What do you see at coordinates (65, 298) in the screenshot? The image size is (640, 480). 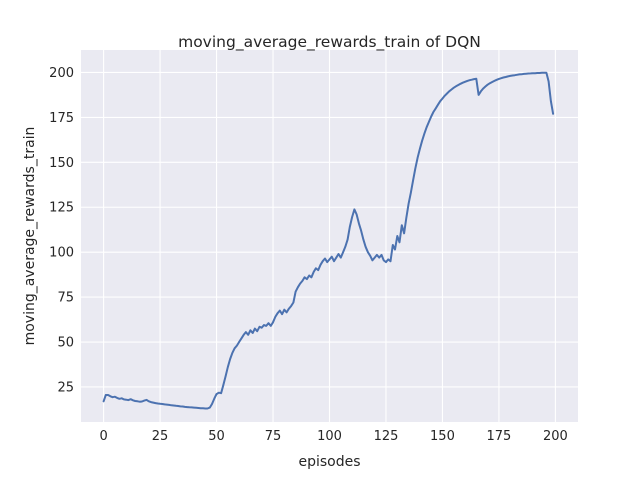 I see `y-tick-label: 75` at bounding box center [65, 298].